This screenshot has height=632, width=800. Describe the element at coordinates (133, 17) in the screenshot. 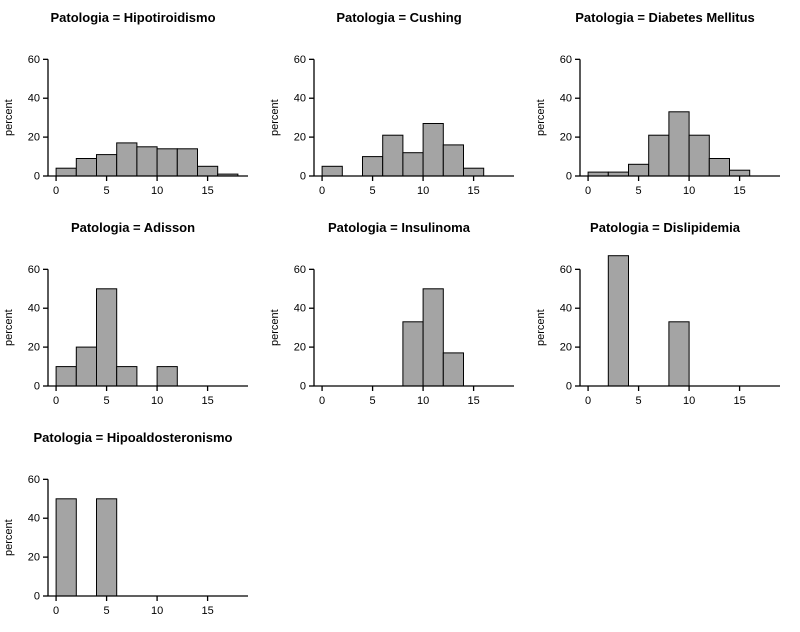

I see `panel-title: Patologia = Hipotiroidismo` at that location.